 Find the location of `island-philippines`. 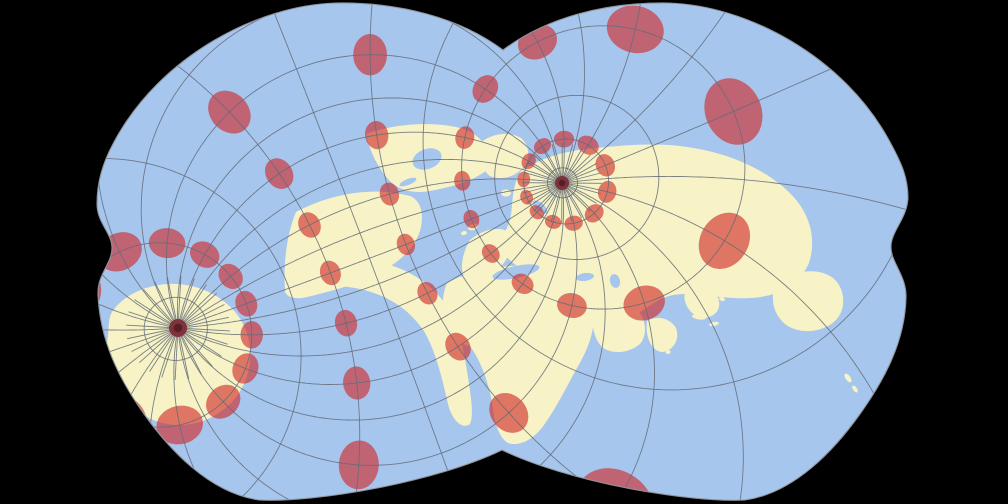

island-philippines is located at coordinates (722, 299).